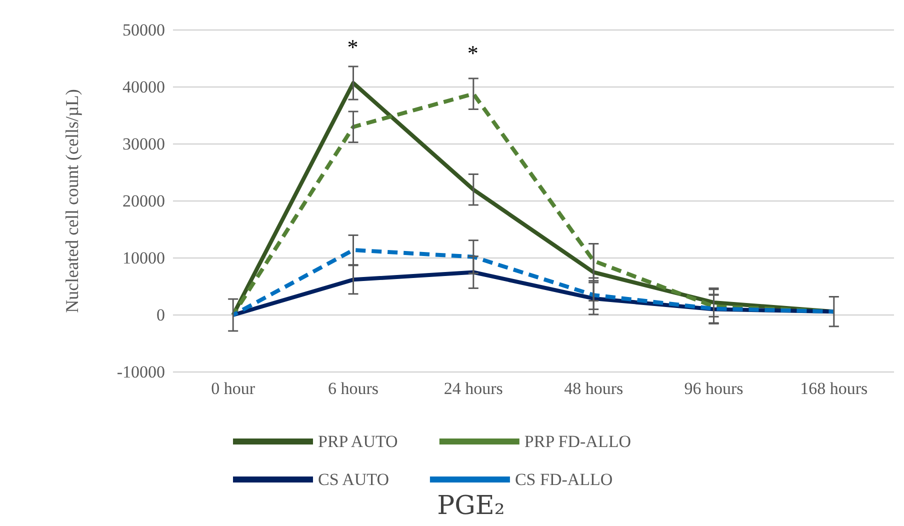 This screenshot has width=904, height=526. What do you see at coordinates (72, 201) in the screenshot?
I see `y-axis-title: Nucleated cell count (cells/µL)` at bounding box center [72, 201].